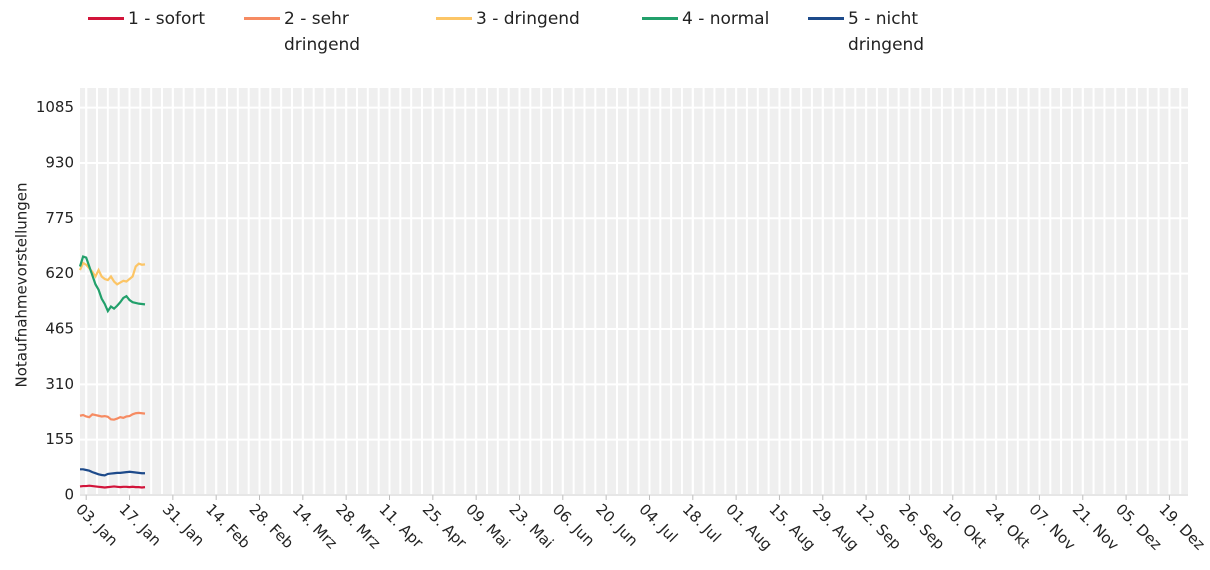 This screenshot has width=1210, height=570. What do you see at coordinates (358, 526) in the screenshot?
I see `x-tick-label: 28. Mrz` at bounding box center [358, 526].